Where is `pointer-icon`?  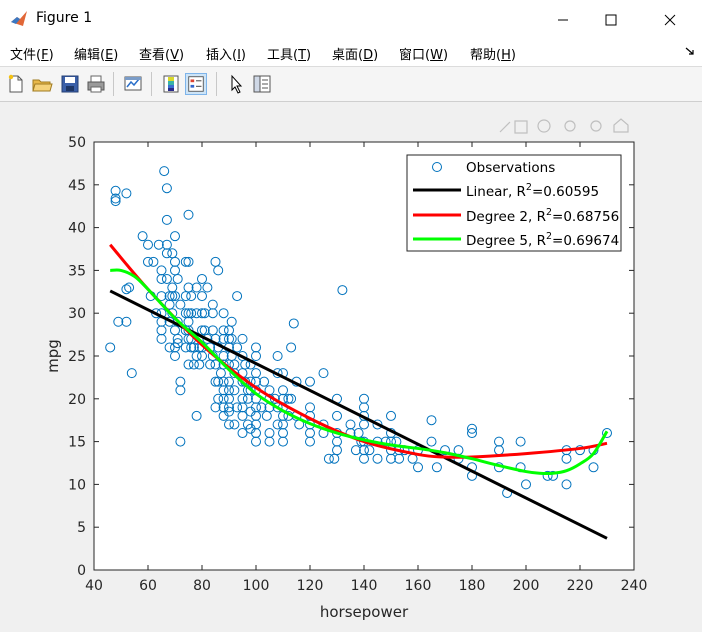
pointer-icon is located at coordinates (236, 84).